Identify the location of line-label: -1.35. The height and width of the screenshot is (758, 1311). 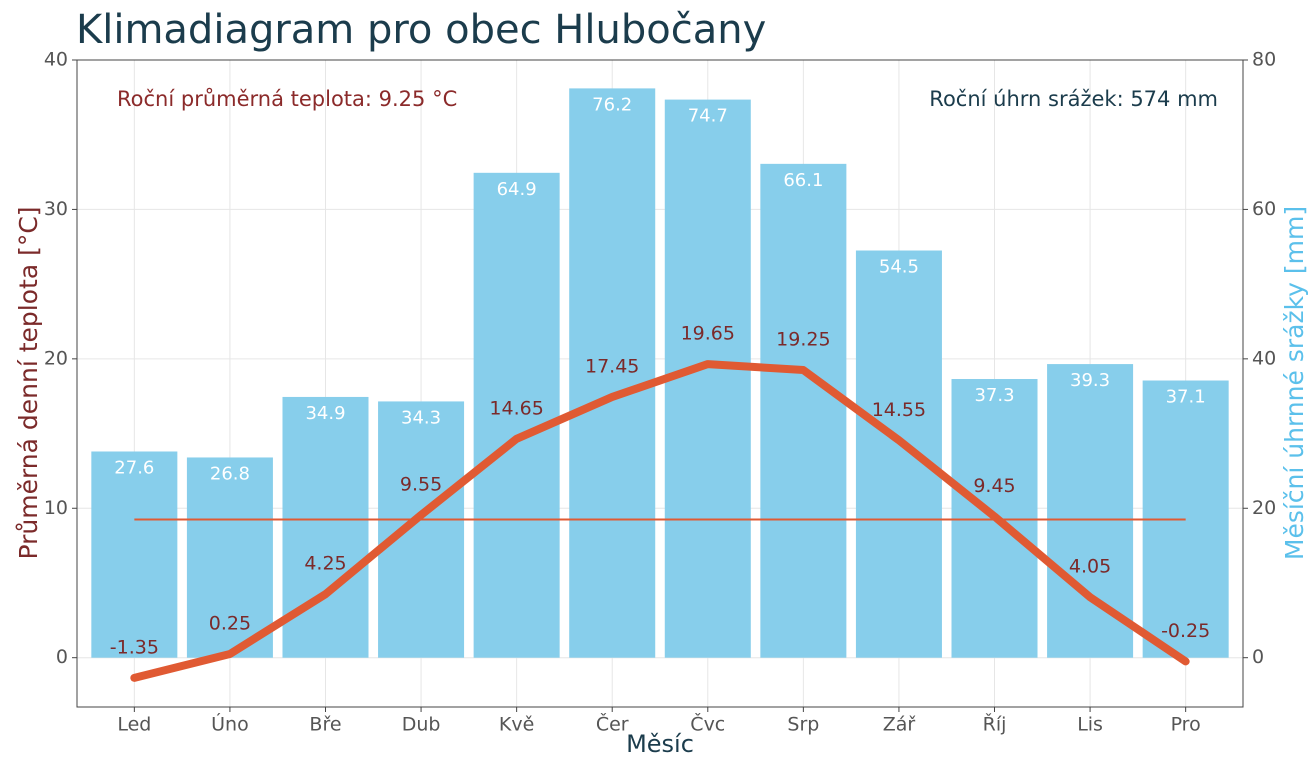
(134, 647).